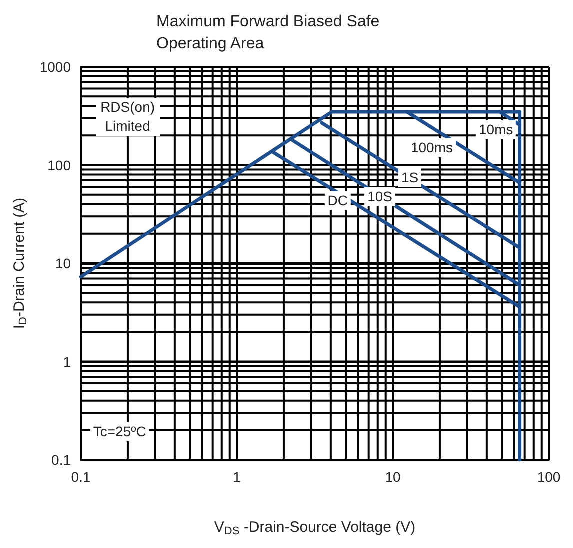  What do you see at coordinates (128, 117) in the screenshot?
I see `annotation: RDS(on) Limited` at bounding box center [128, 117].